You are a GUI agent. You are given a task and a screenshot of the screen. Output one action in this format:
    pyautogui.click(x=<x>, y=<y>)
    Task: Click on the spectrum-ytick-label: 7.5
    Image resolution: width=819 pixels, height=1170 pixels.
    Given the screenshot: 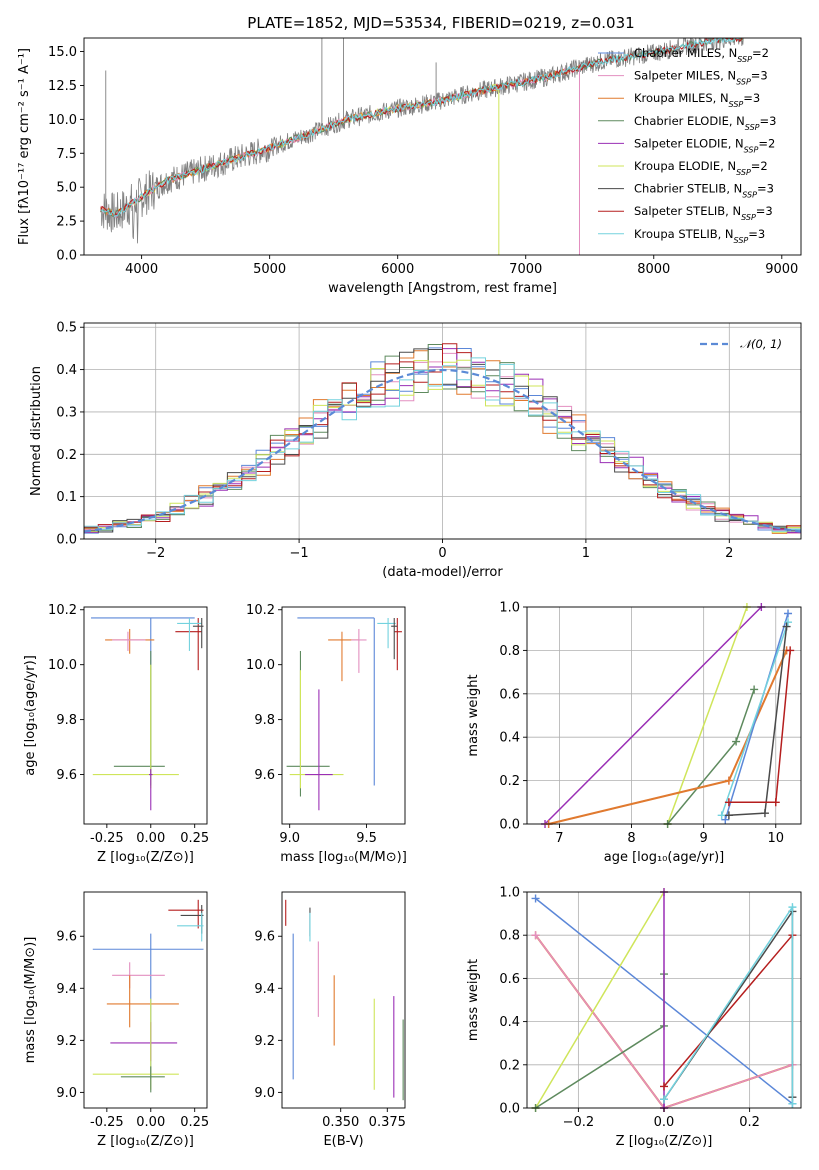 What is the action you would take?
    pyautogui.click(x=66, y=154)
    